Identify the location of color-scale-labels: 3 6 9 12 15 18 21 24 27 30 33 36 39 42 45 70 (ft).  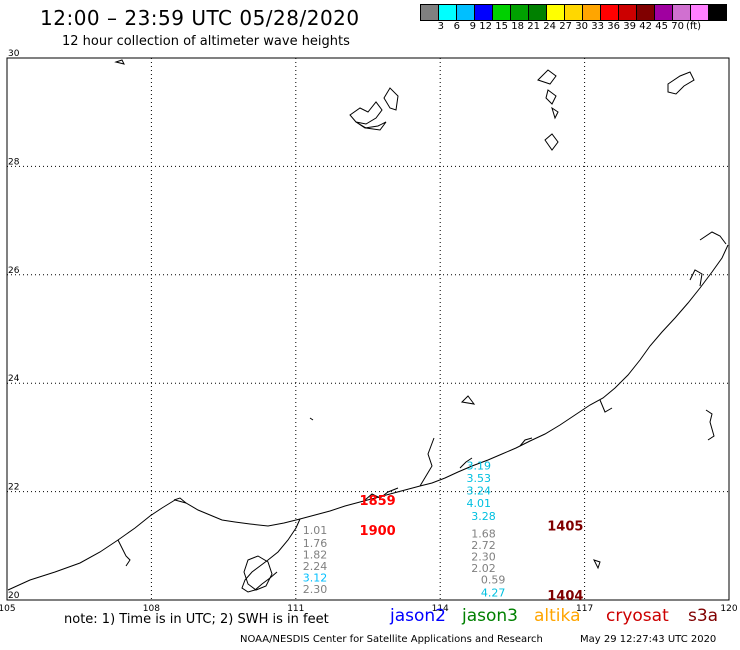
(563, 26).